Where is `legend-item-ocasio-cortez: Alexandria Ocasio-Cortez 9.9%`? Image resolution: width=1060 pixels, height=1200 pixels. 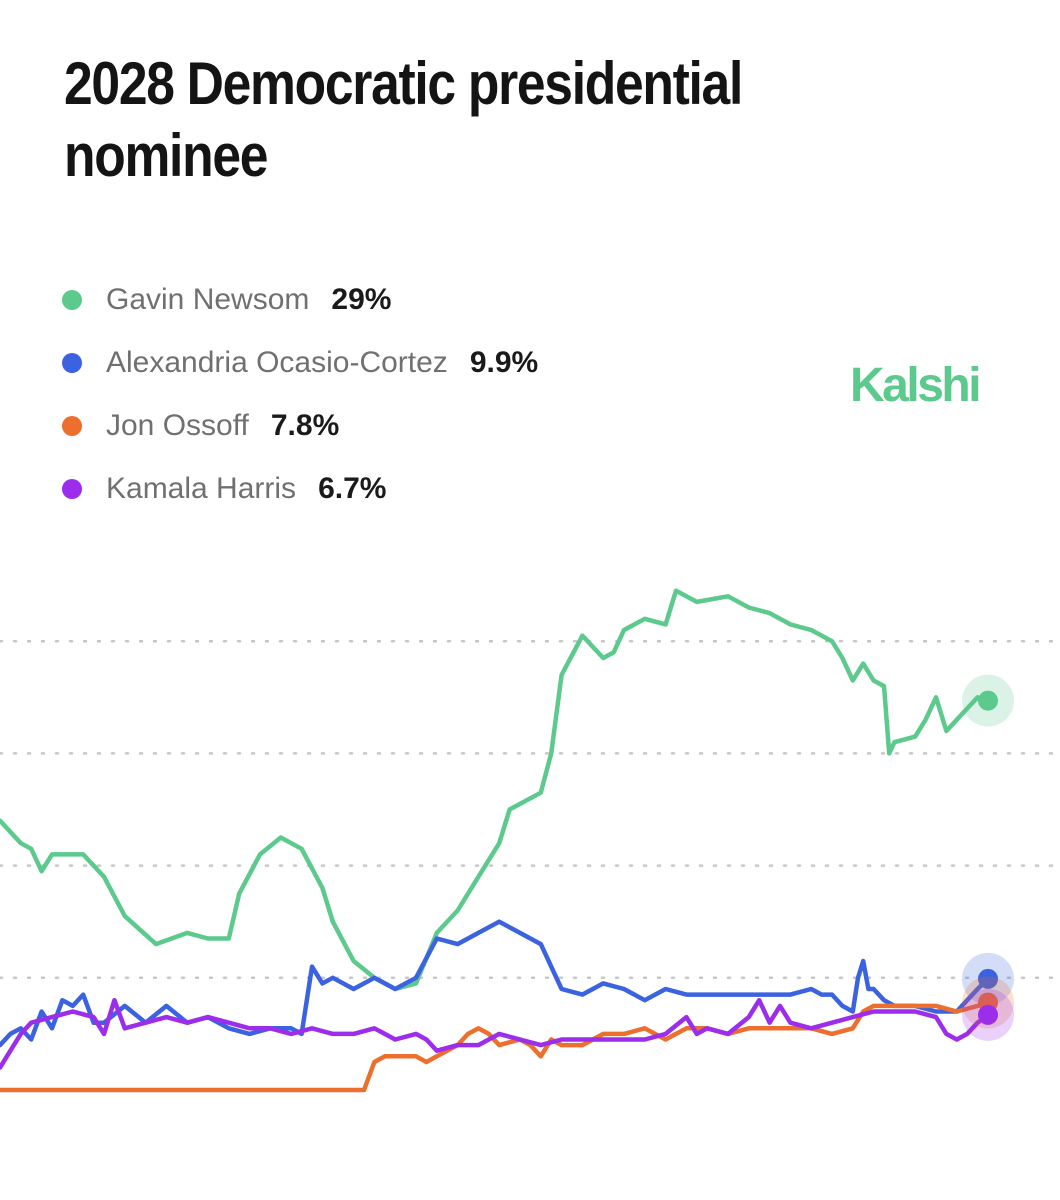
legend-item-ocasio-cortez: Alexandria Ocasio-Cortez 9.9% is located at coordinates (300, 362).